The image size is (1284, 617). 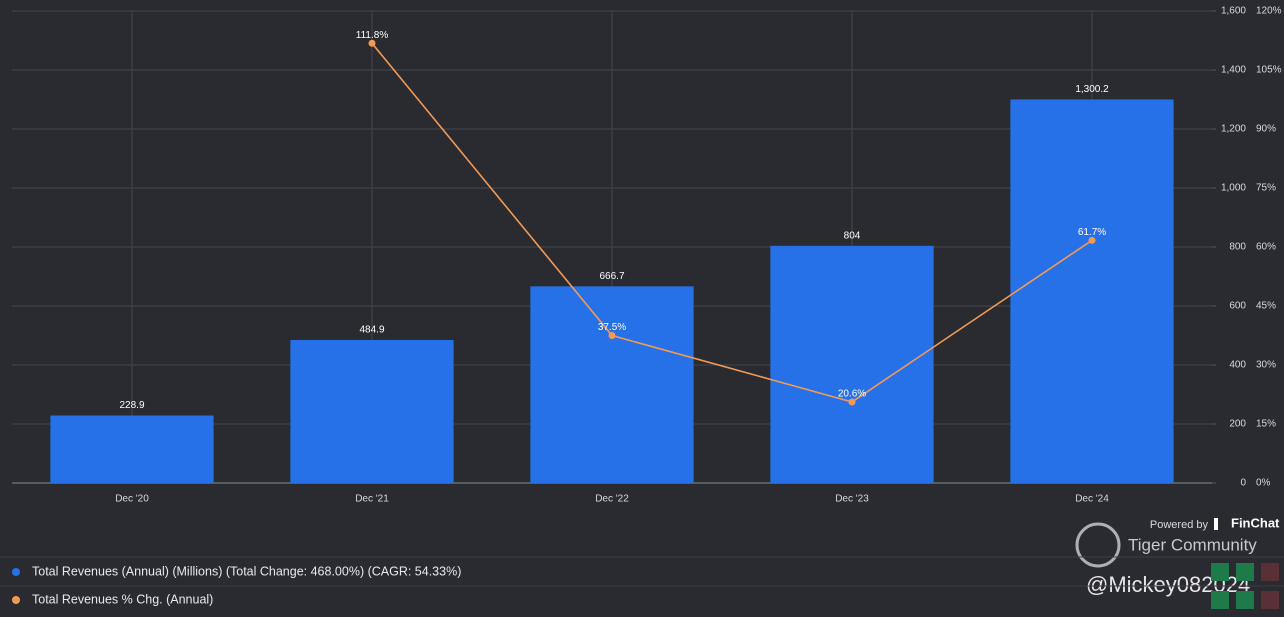 What do you see at coordinates (1192, 544) in the screenshot?
I see `watermark-community: Tiger Community` at bounding box center [1192, 544].